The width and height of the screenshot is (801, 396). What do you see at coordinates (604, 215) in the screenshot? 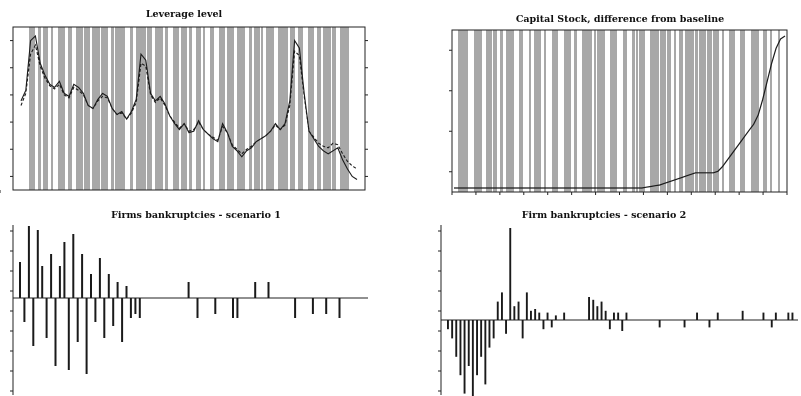
I see `bankruptcies-scenario-2-title: Firm bankruptcies - scenario 2` at bounding box center [604, 215].